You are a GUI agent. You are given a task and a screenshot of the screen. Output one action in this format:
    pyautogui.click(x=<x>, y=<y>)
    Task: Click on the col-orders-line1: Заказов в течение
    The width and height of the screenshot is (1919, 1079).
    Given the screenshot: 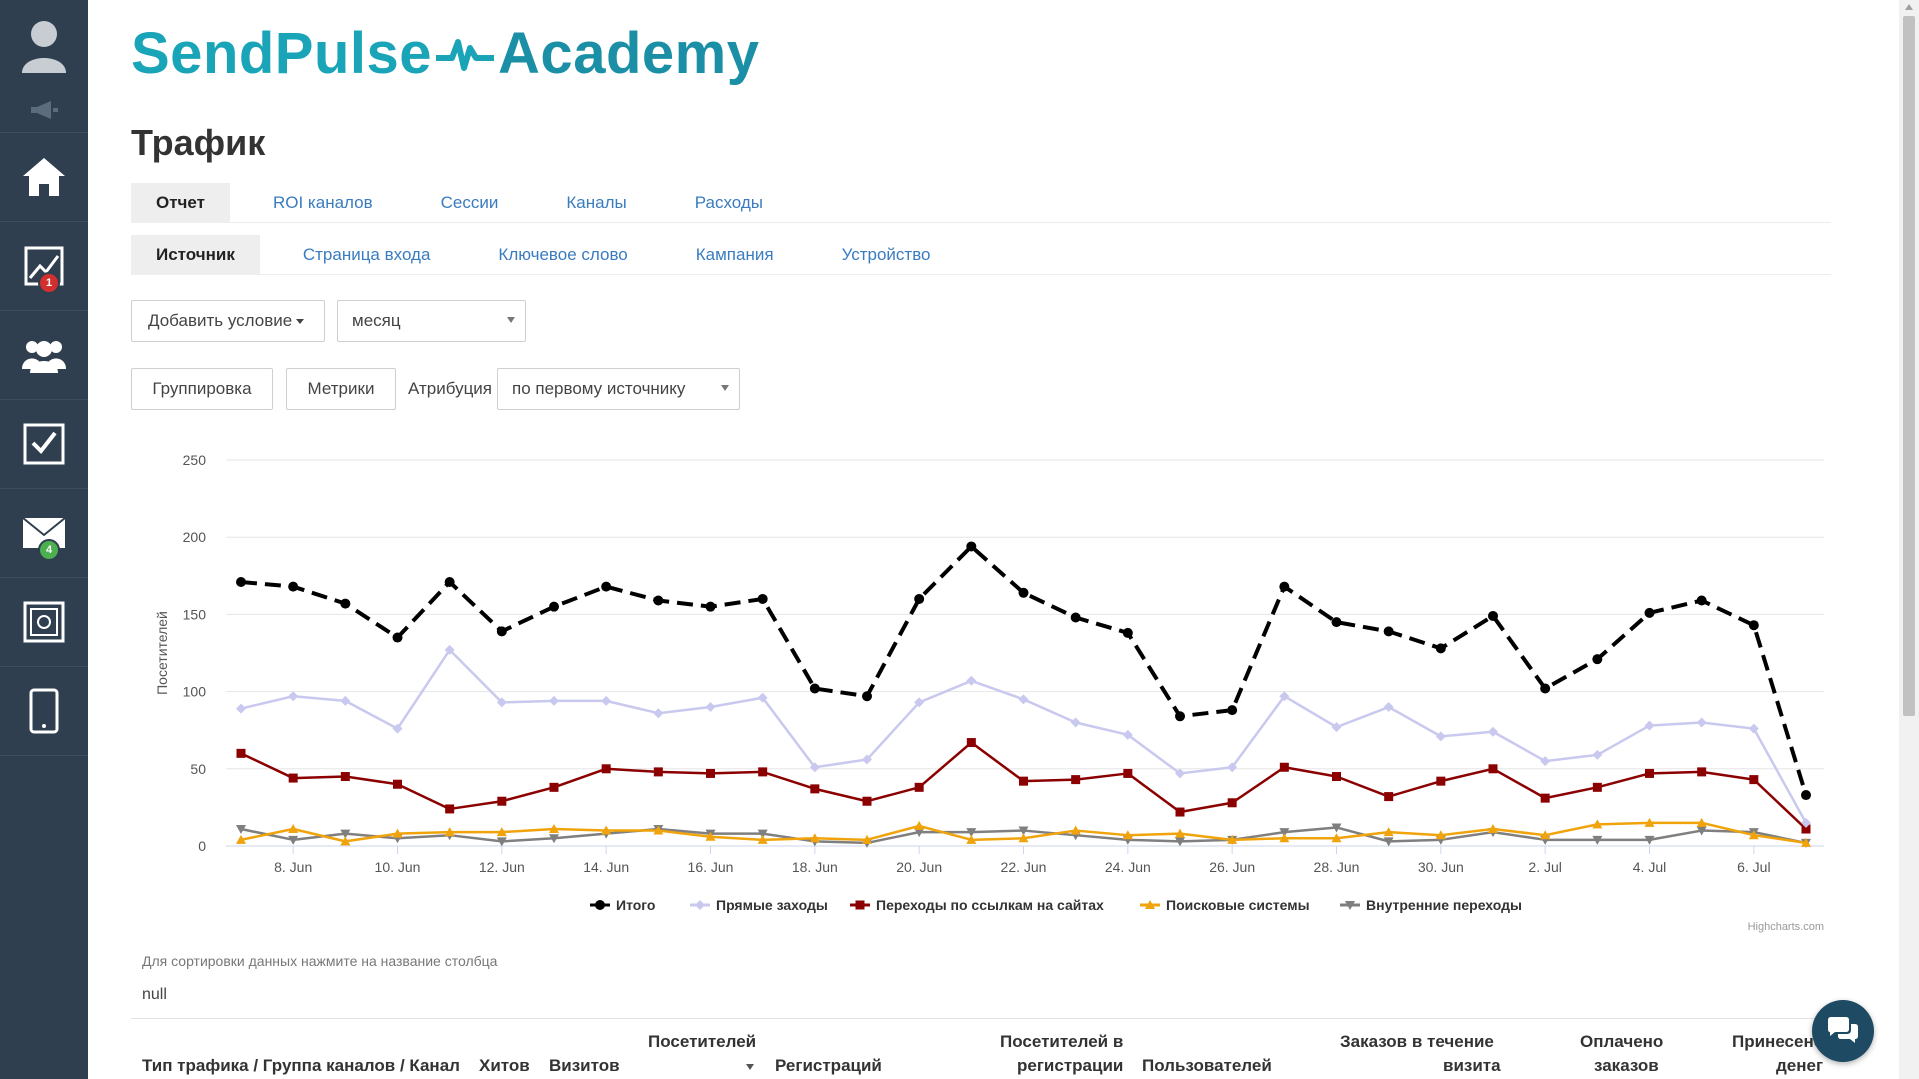 What is the action you would take?
    pyautogui.click(x=1417, y=1041)
    